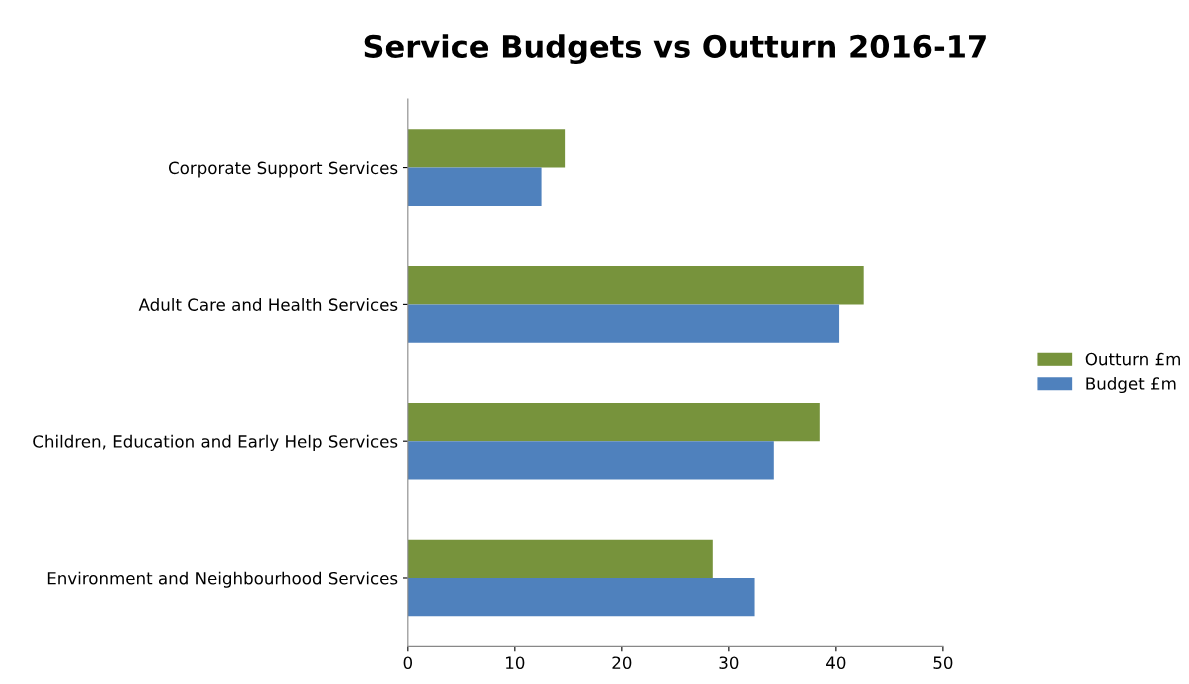 Image resolution: width=1189 pixels, height=684 pixels. What do you see at coordinates (943, 662) in the screenshot?
I see `x-tick-label: 50` at bounding box center [943, 662].